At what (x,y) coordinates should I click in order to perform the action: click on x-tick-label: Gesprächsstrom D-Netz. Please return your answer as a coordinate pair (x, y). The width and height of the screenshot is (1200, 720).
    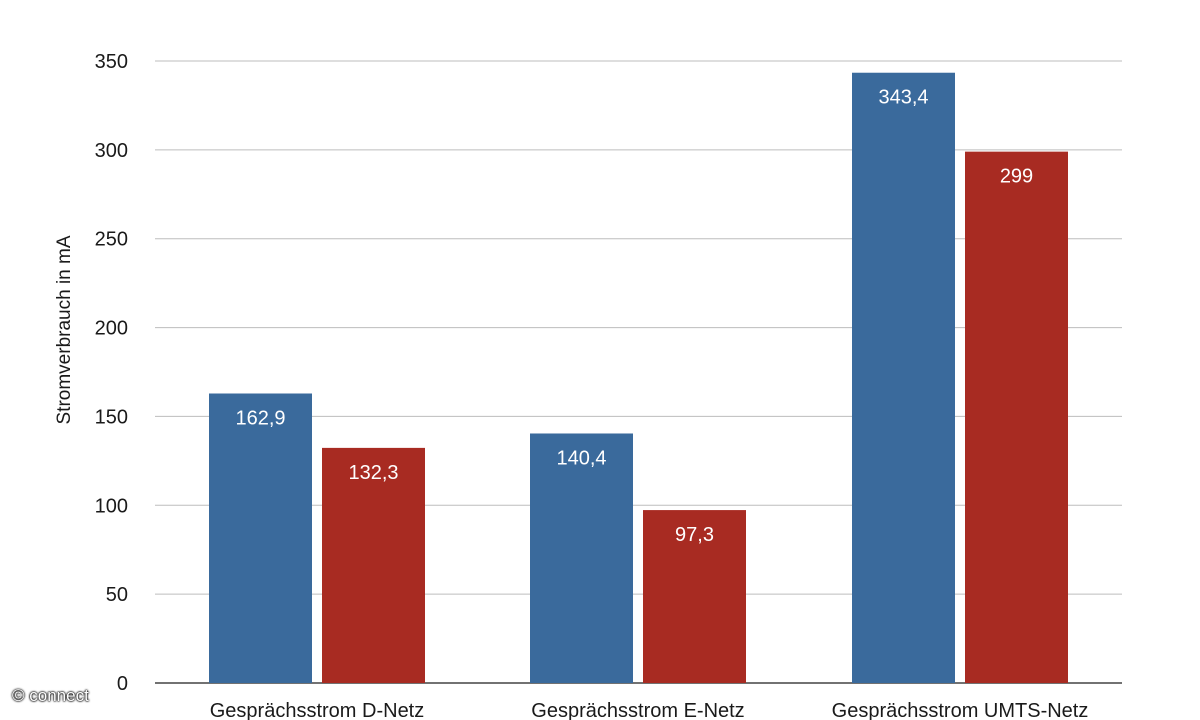
    Looking at the image, I should click on (317, 710).